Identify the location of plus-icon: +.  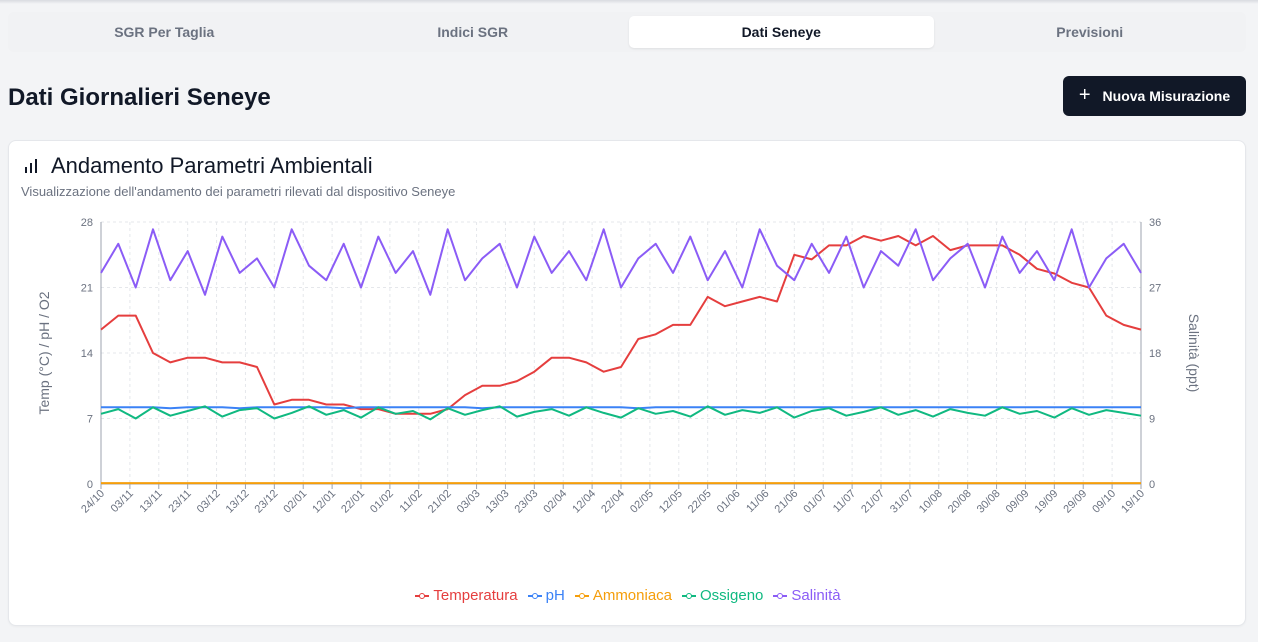
(1084, 95).